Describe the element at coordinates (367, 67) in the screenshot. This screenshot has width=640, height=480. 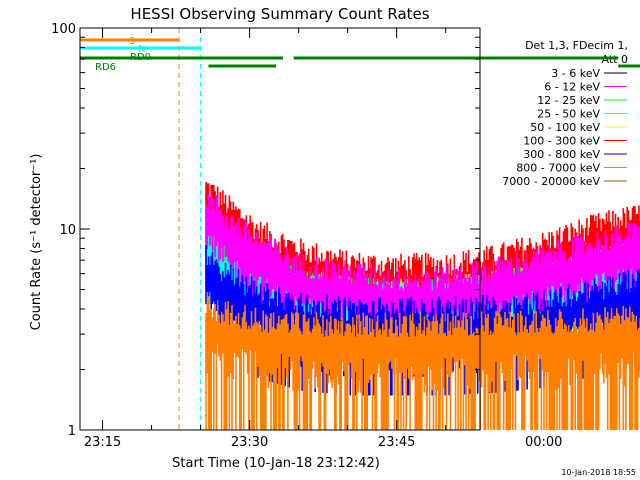
I see `flag-bar-rd6: RD6` at that location.